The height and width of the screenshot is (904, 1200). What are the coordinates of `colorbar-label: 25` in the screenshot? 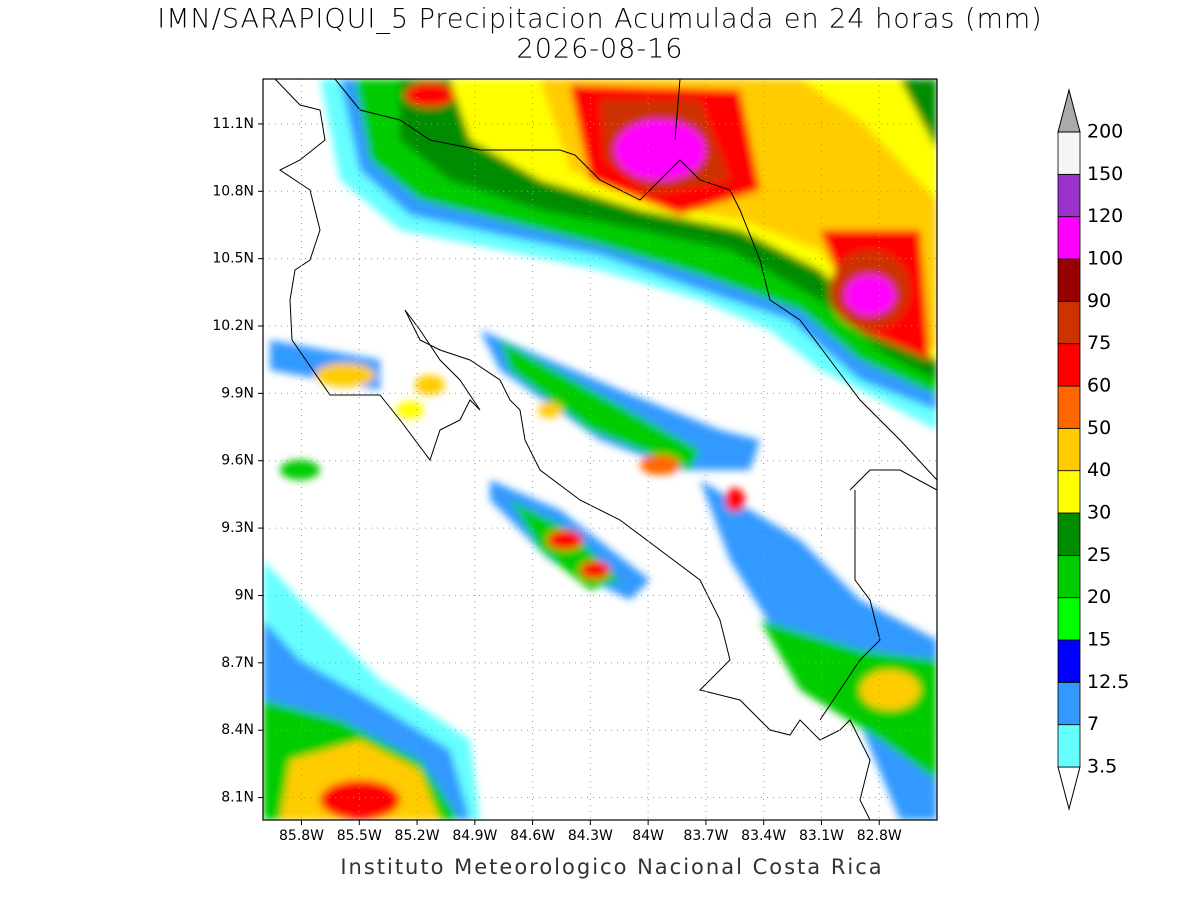 It's located at (1099, 555).